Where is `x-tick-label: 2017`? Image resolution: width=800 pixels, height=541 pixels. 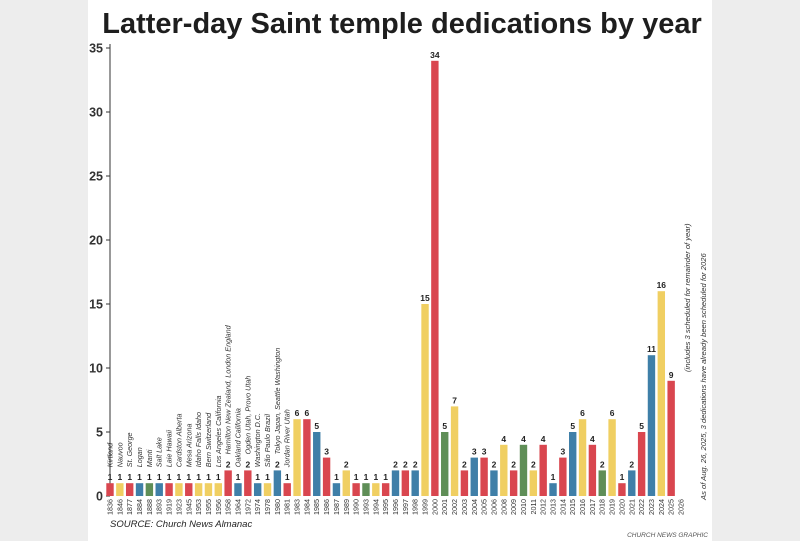 x-tick-label: 2017 is located at coordinates (592, 507).